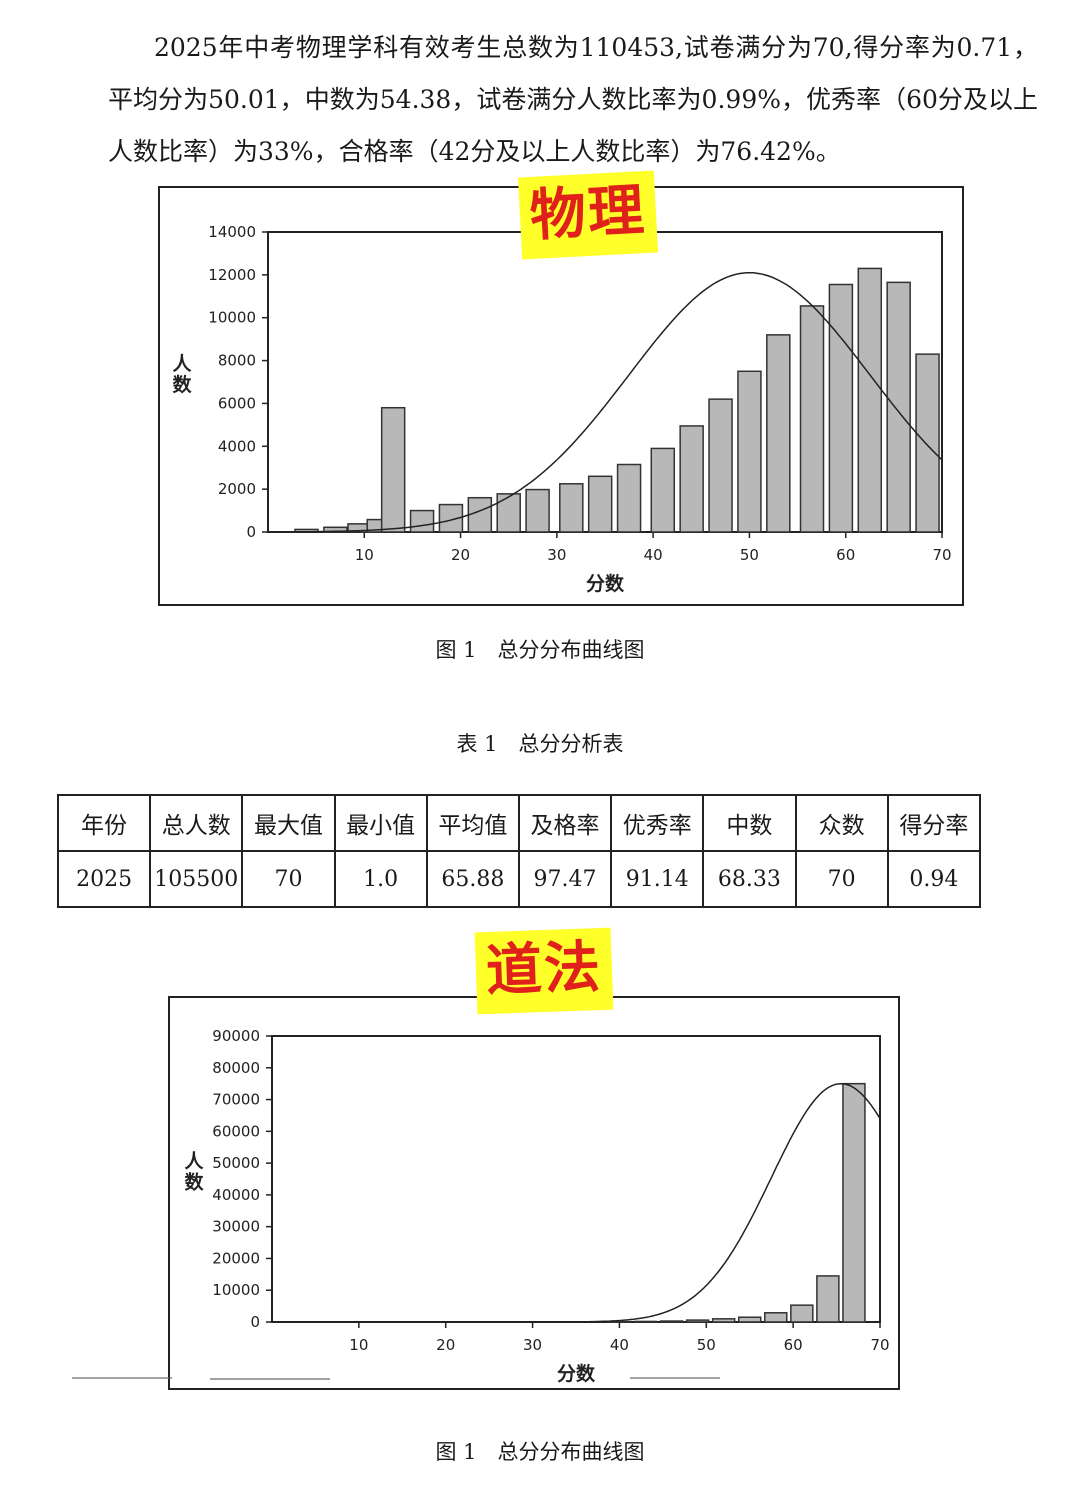  Describe the element at coordinates (540, 1452) in the screenshot. I see `civics-figure-caption: 图 1 总分分布曲线图` at that location.